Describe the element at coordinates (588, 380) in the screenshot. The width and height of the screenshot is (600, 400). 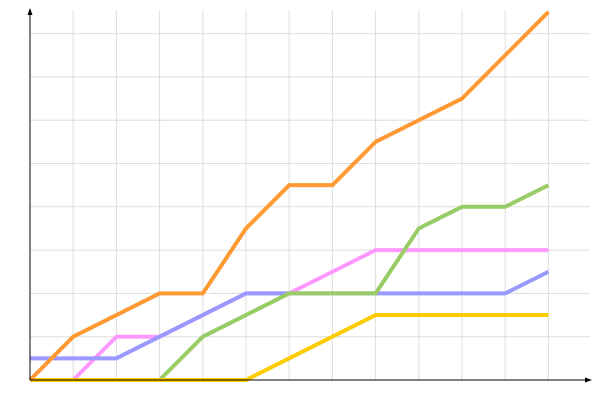
I see `x-axis-arrow` at that location.